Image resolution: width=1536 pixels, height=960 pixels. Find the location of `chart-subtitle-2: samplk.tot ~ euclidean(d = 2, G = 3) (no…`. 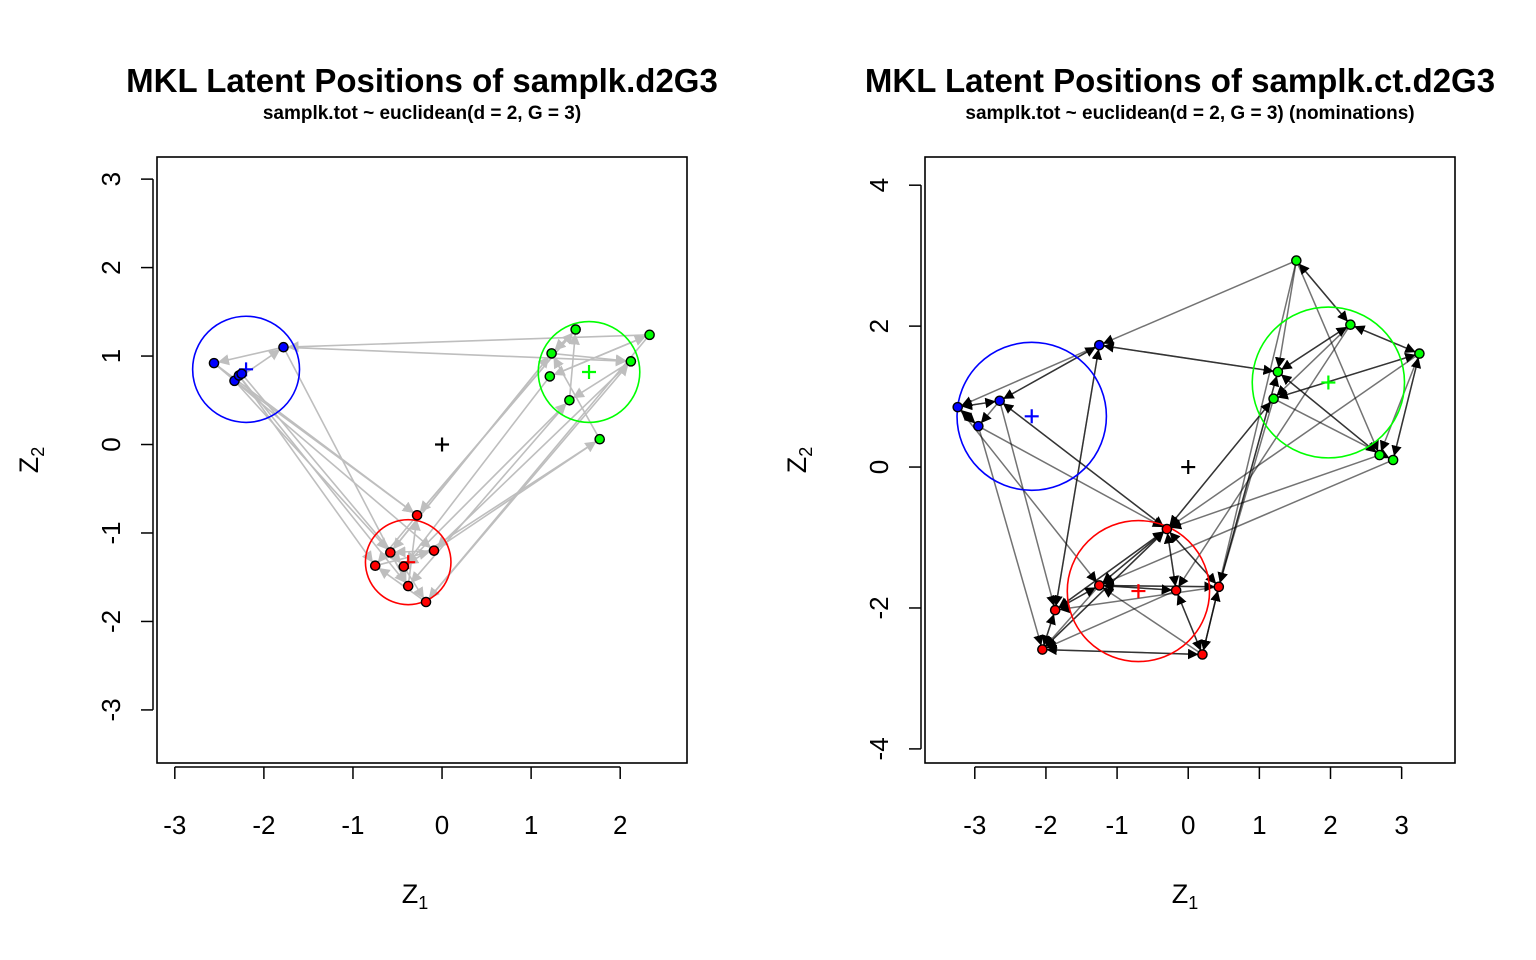

chart-subtitle-2: samplk.tot ~ euclidean(d = 2, G = 3) (no… is located at coordinates (1189, 113).